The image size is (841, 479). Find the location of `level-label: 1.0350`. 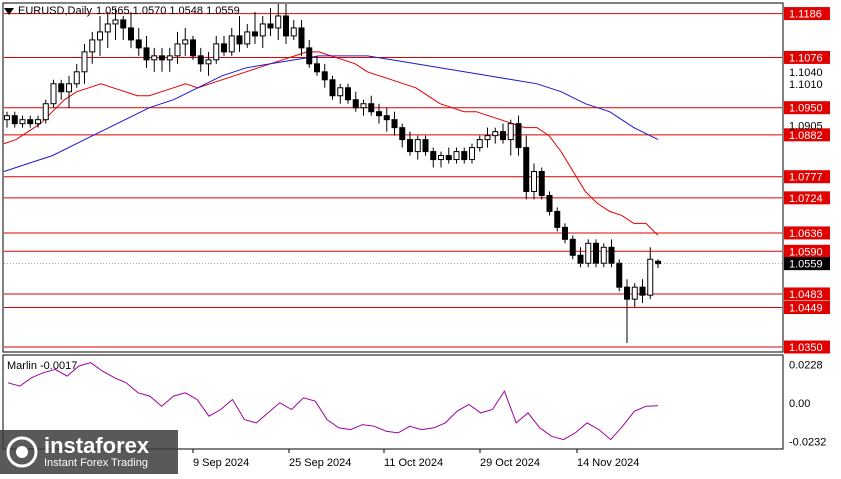

level-label: 1.0350 is located at coordinates (806, 348).